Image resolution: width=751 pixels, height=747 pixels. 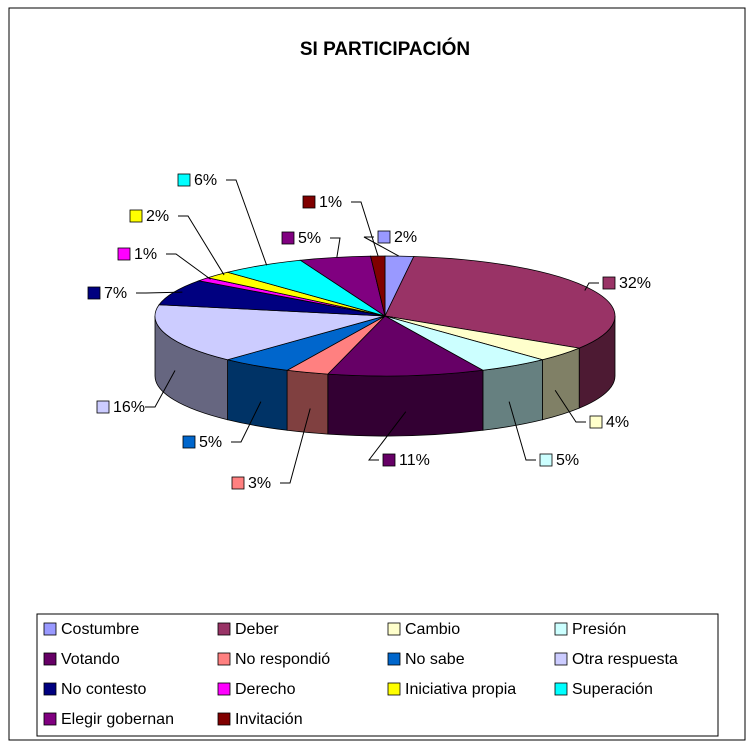 What do you see at coordinates (205, 180) in the screenshot?
I see `data-label: 6%` at bounding box center [205, 180].